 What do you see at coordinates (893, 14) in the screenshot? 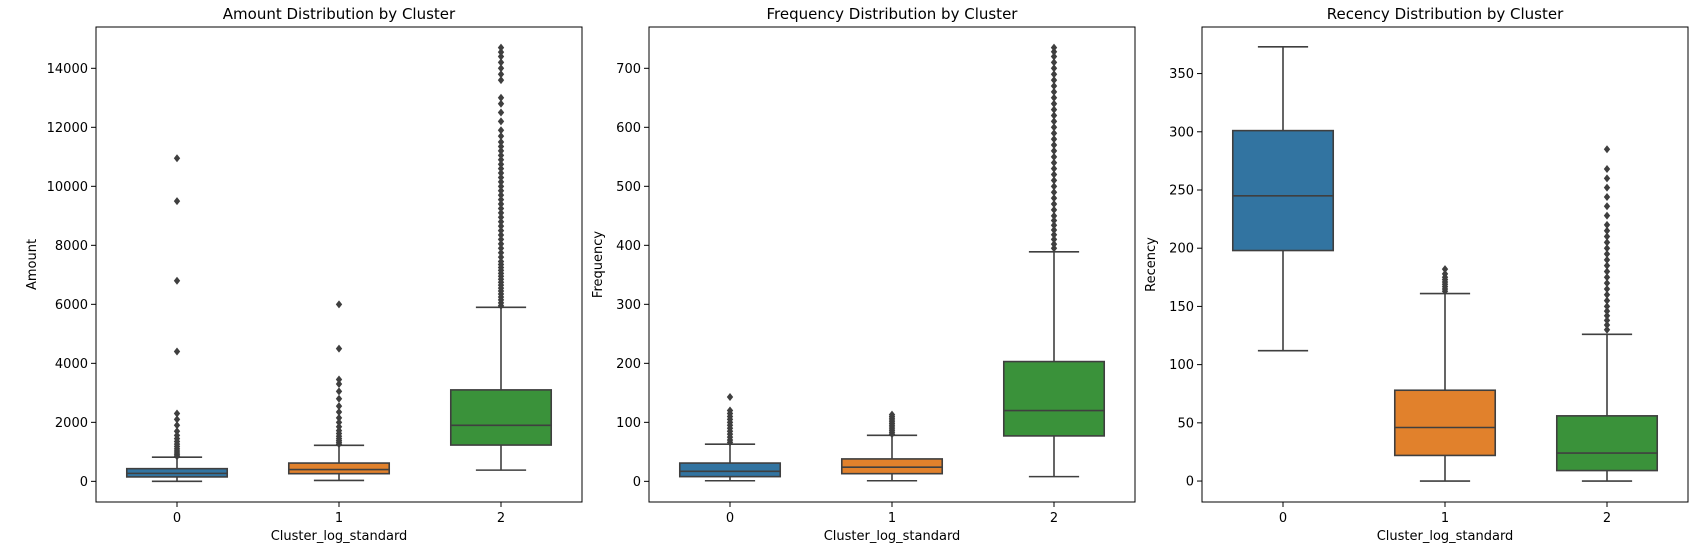
I see `chart-title: Frequency Distribution by Cluster` at bounding box center [893, 14].